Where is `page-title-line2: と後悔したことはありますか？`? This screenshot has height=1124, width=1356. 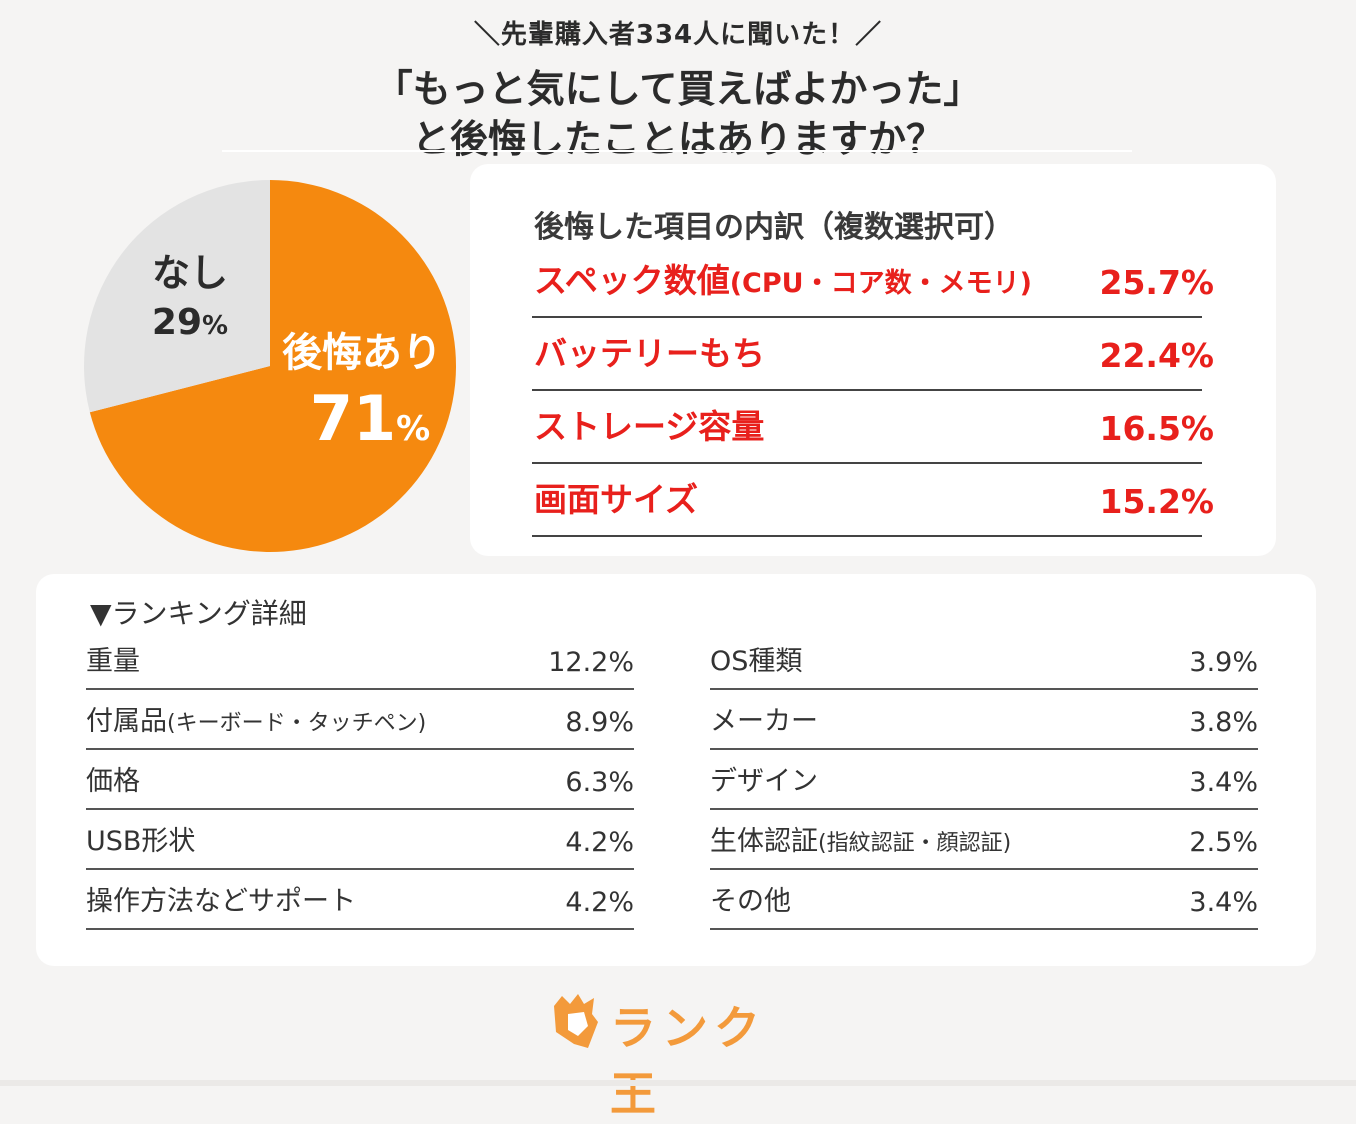 page-title-line2: と後悔したことはありますか？ is located at coordinates (677, 139).